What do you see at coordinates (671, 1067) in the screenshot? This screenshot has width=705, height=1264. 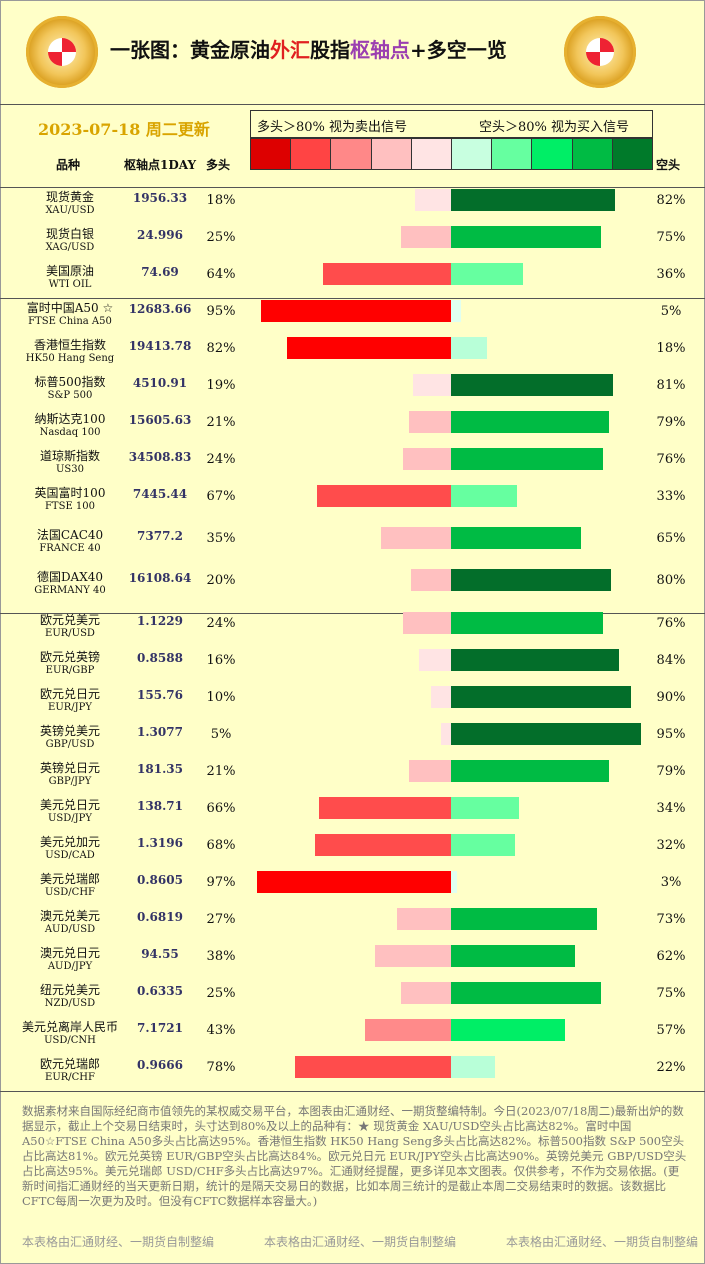 I see `short-percent: 22%` at bounding box center [671, 1067].